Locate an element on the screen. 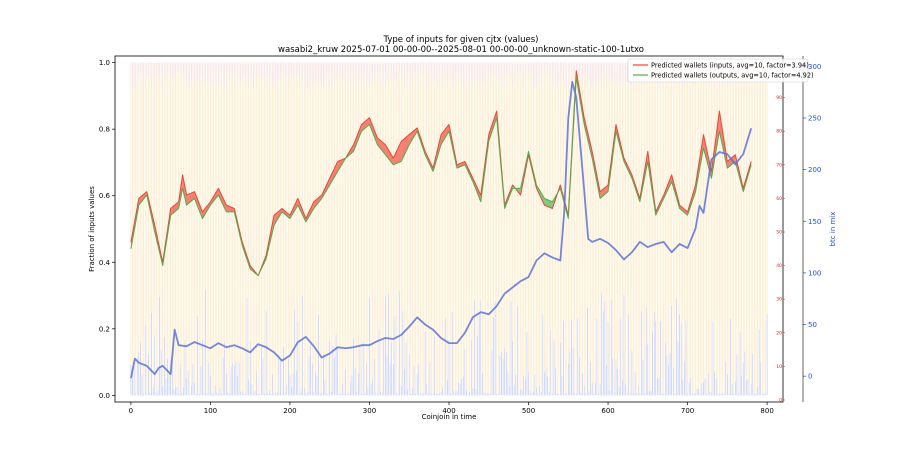  blue-tick-label: 50 is located at coordinates (812, 325).